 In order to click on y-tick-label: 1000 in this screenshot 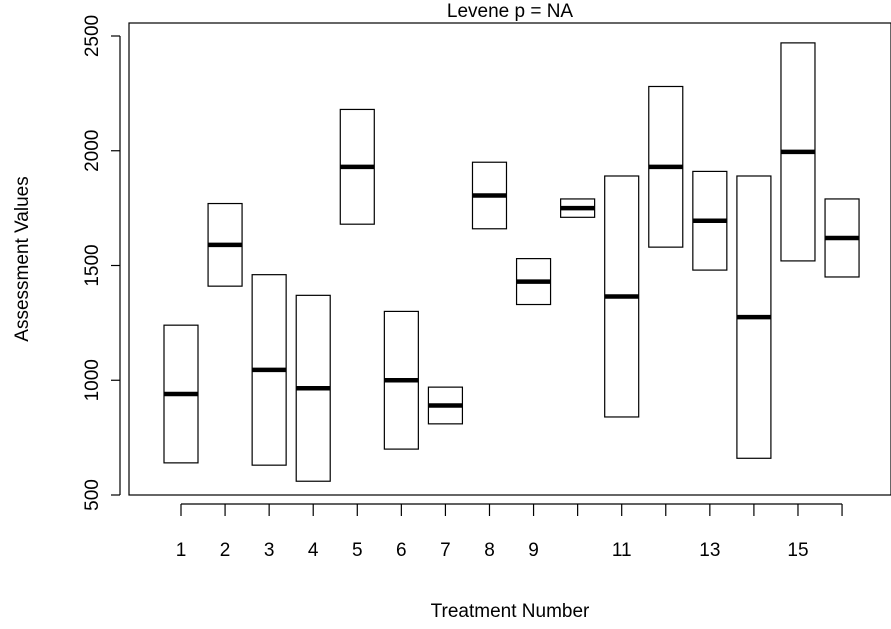, I will do `click(92, 380)`.